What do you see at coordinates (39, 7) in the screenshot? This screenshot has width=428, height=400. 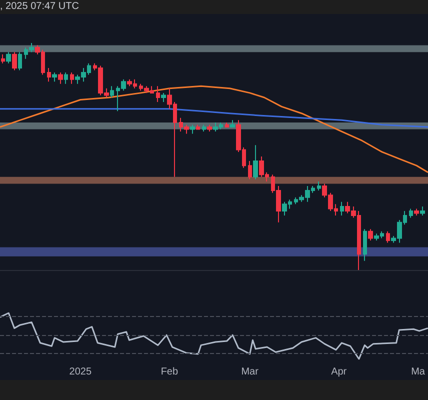 I see `chart-title: , 2025 07:47 UTC` at bounding box center [39, 7].